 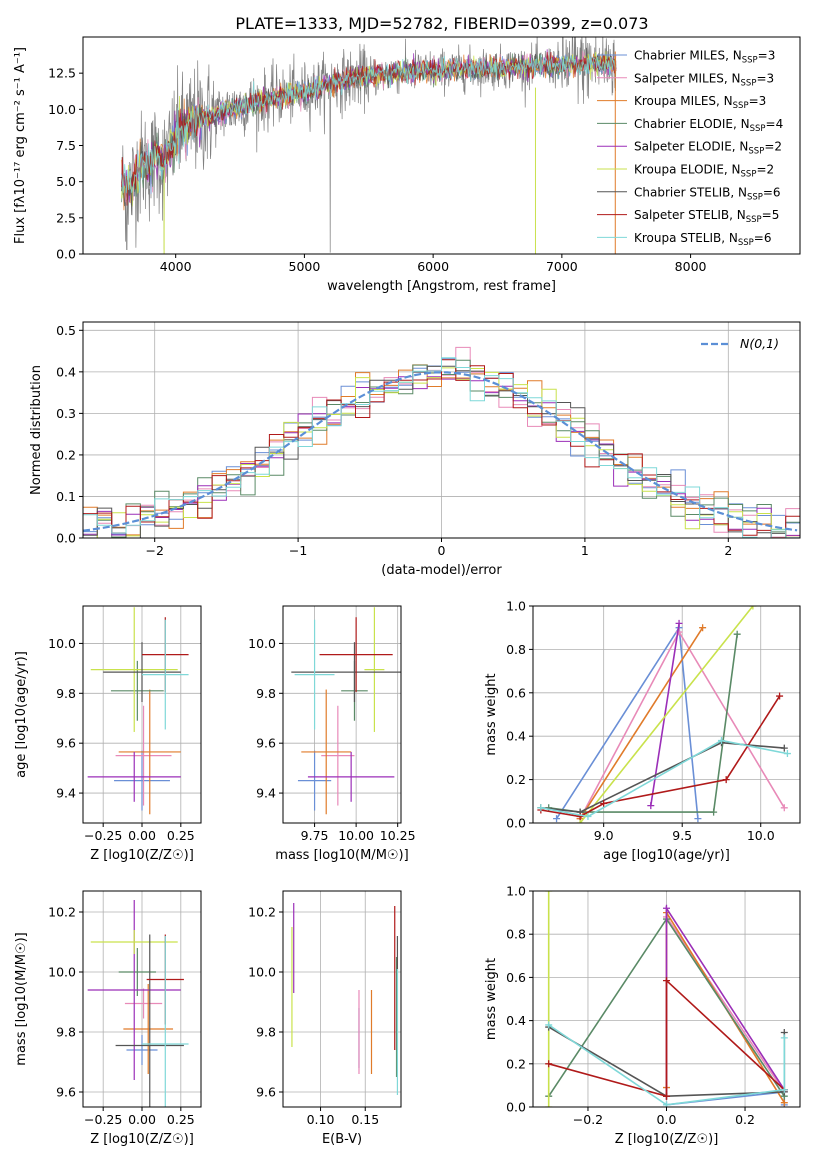 I want to click on x-tick-label: 10.25, so click(x=398, y=835).